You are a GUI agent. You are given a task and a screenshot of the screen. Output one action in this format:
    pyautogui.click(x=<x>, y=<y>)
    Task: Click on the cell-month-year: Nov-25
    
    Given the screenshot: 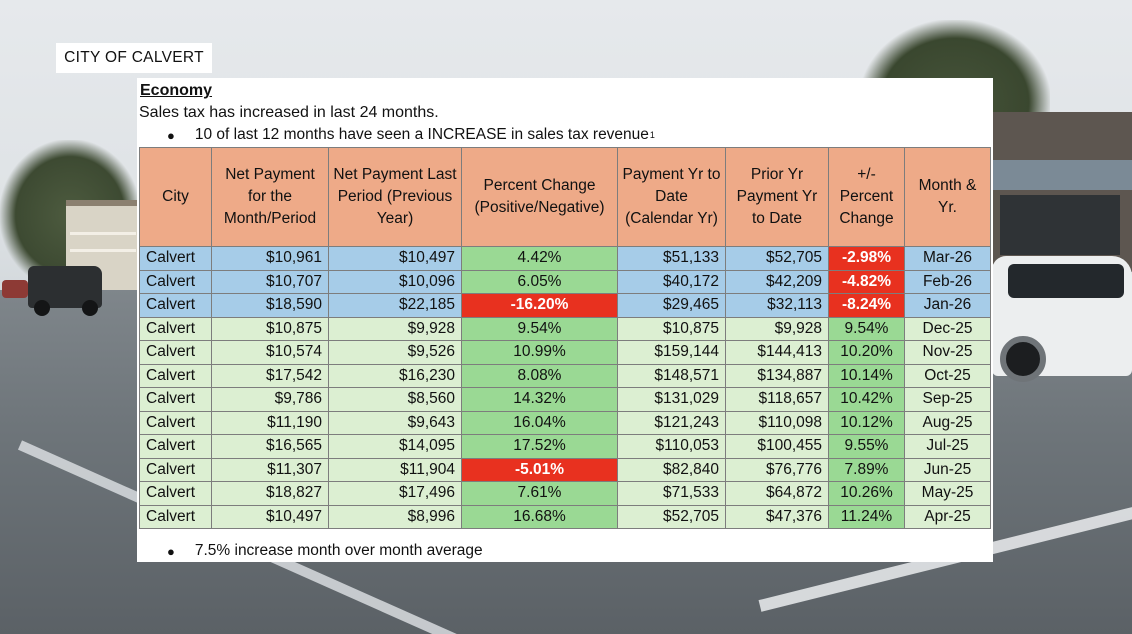 What is the action you would take?
    pyautogui.click(x=947, y=352)
    